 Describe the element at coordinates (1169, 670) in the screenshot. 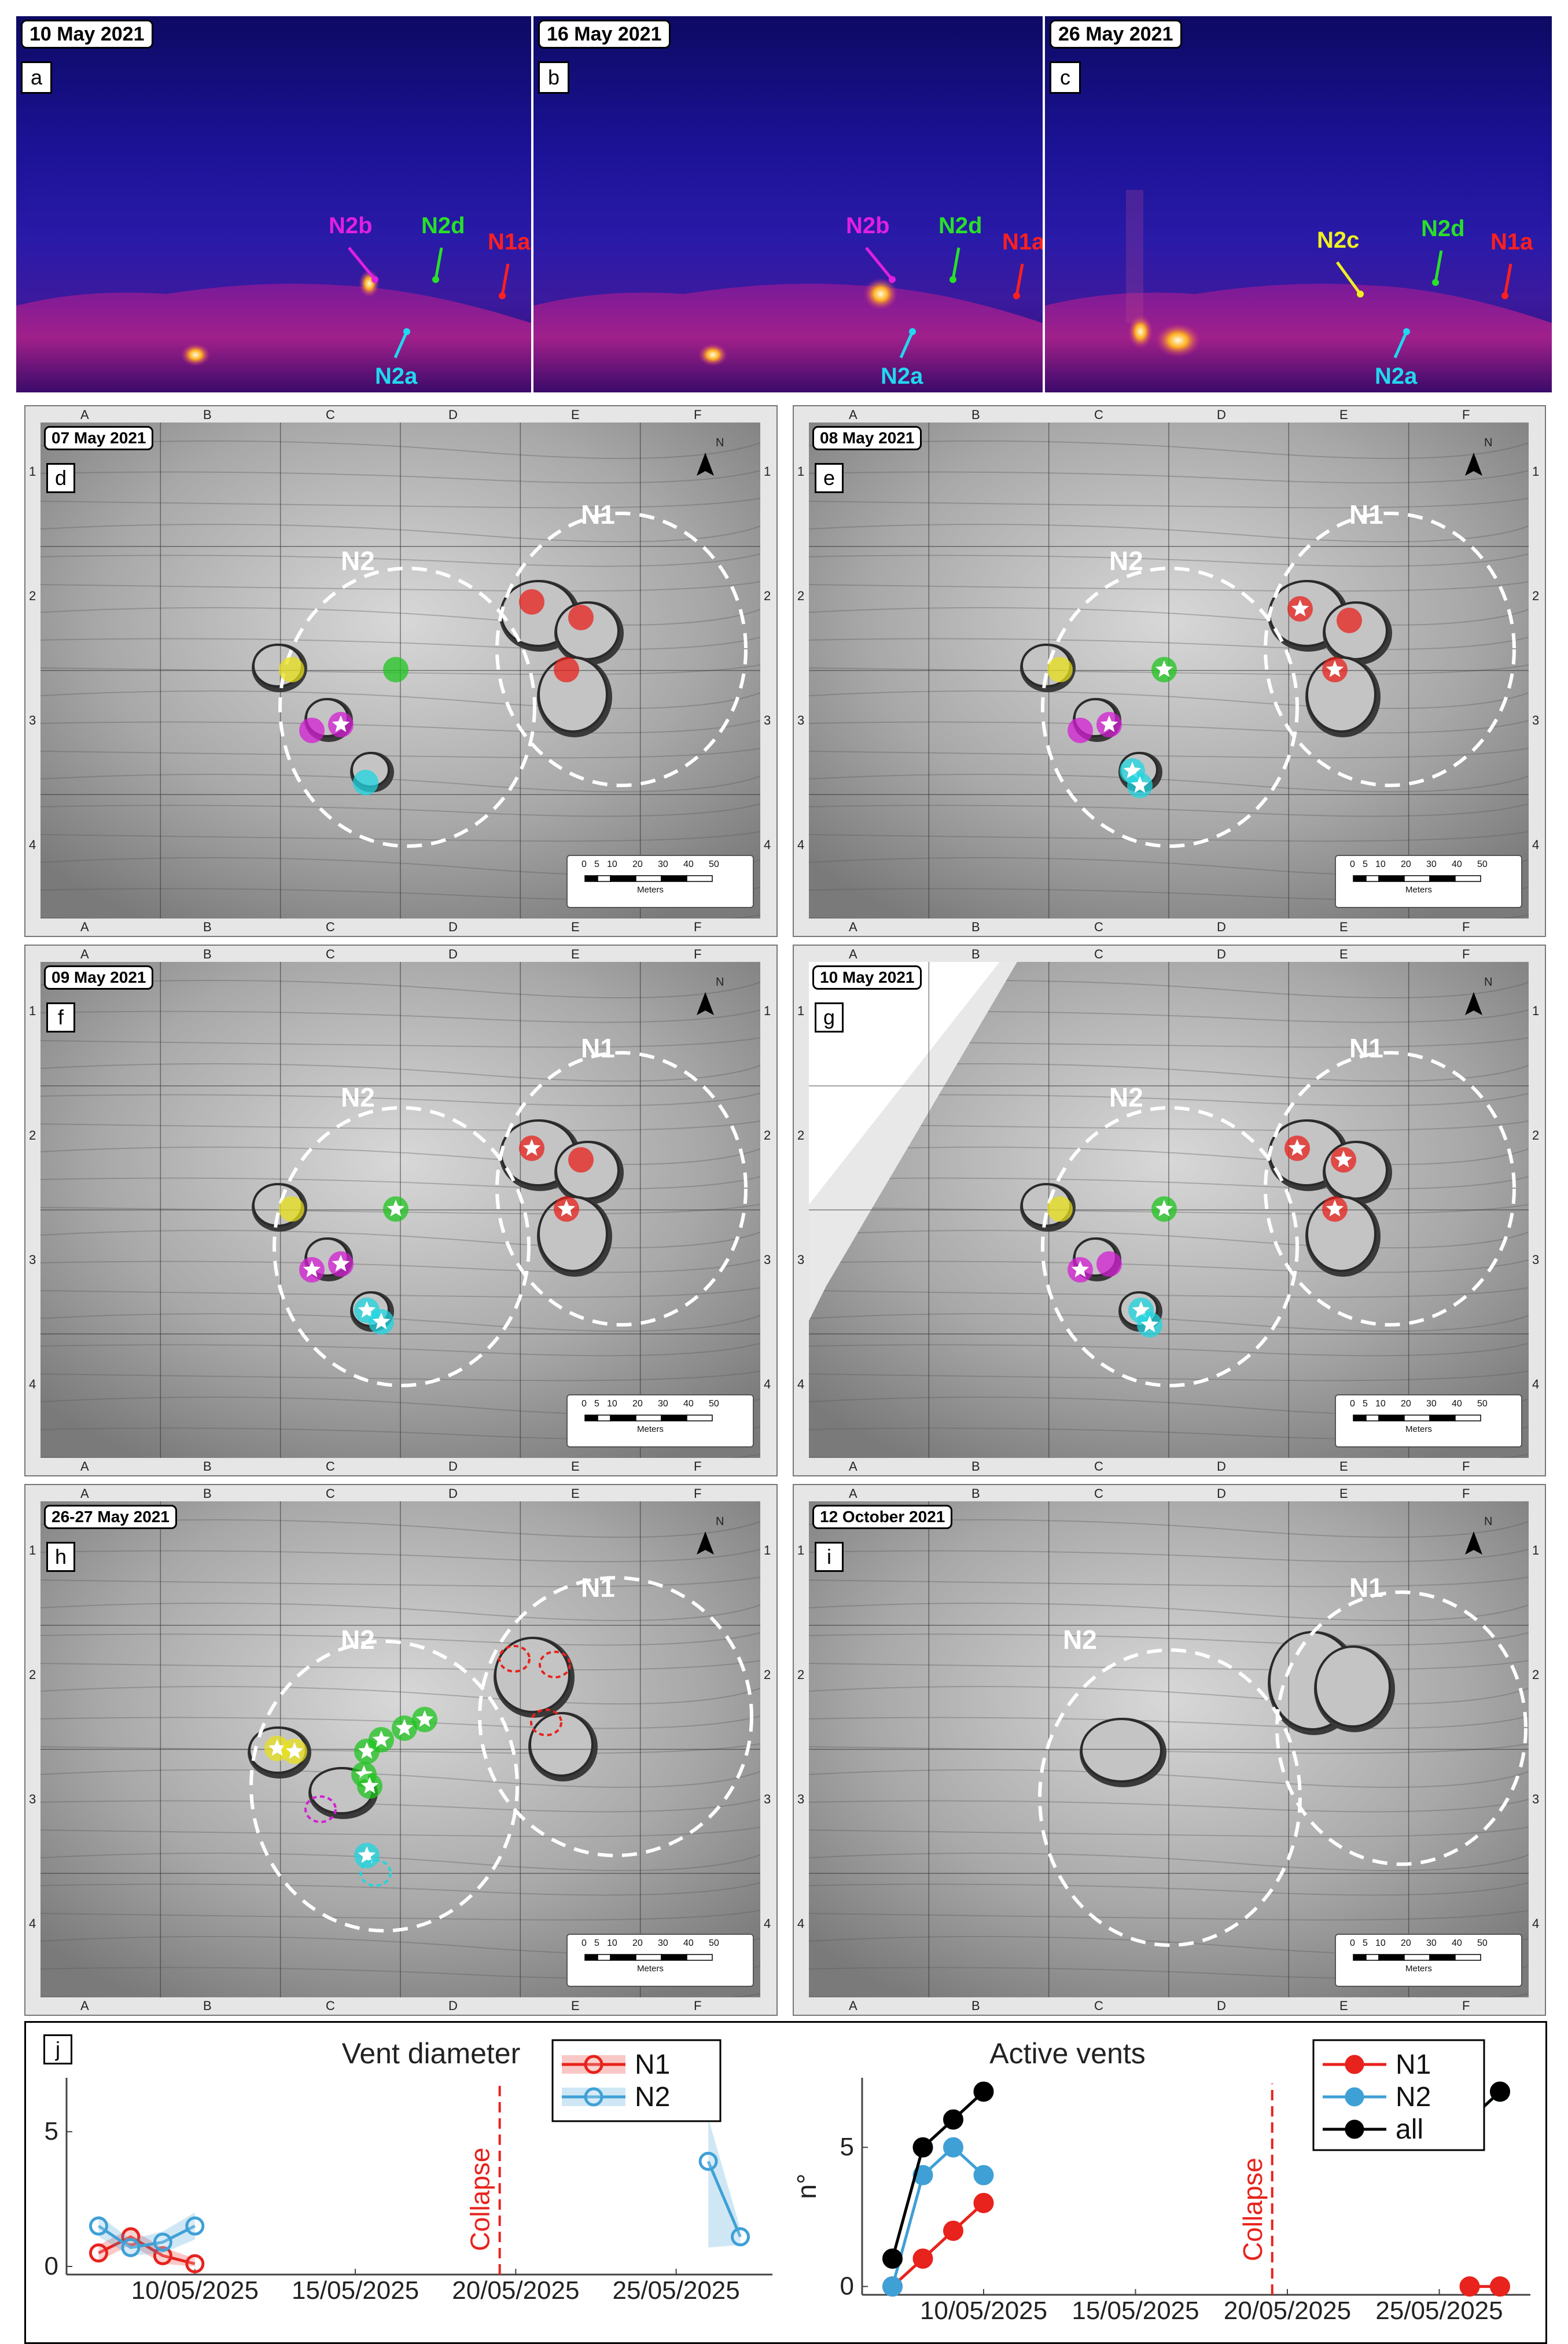

I see `hillshade-map: N N2 N1 0 5 10 20 30 40 50 Meters 08 May 2021 e` at that location.